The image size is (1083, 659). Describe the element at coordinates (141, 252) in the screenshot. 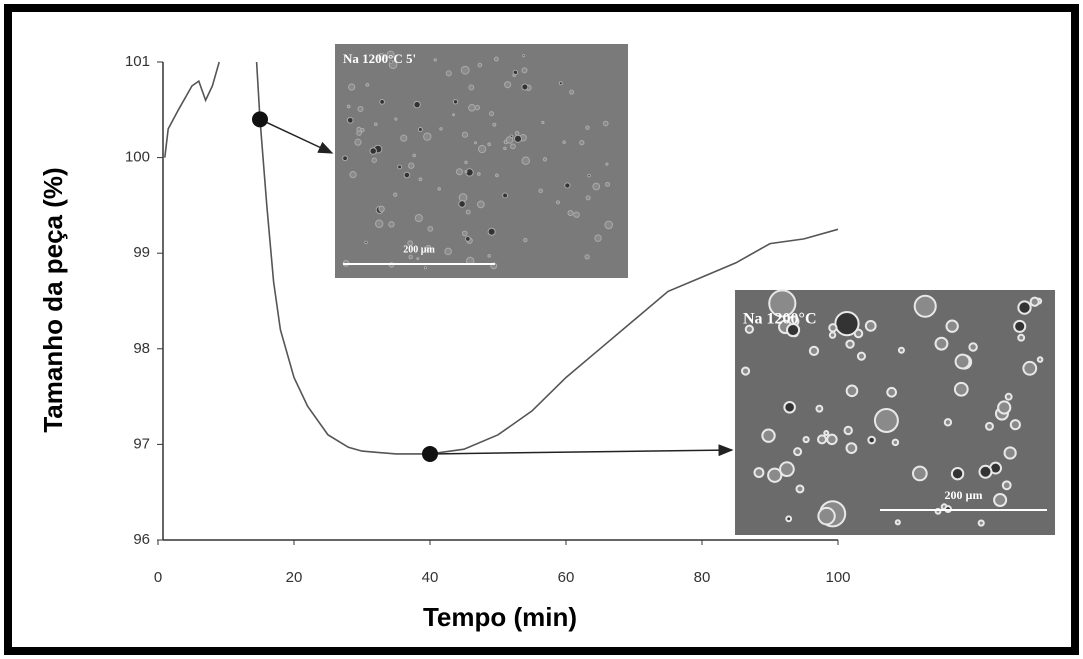

I see `y-tick-label: 99` at that location.